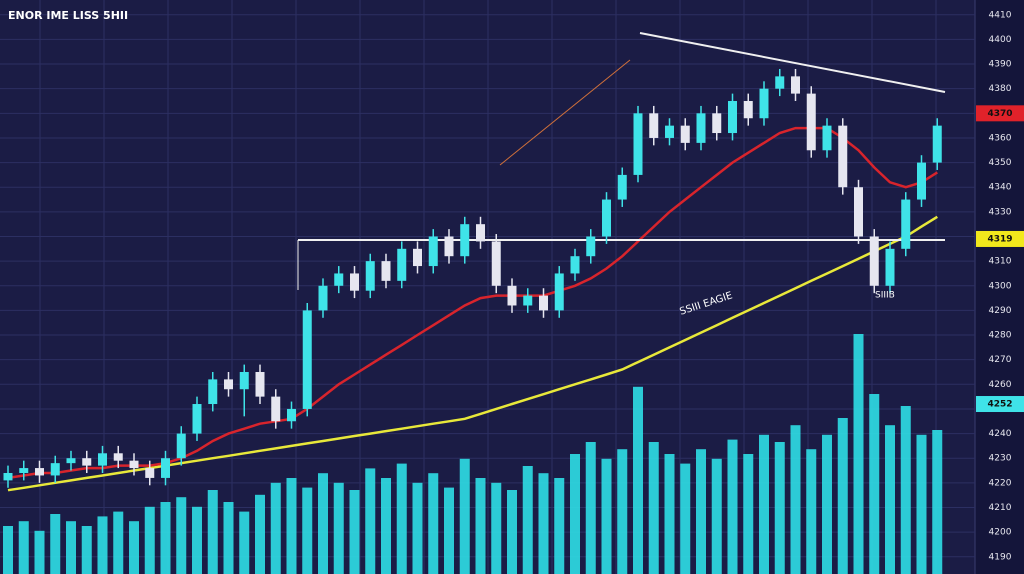  Describe the element at coordinates (1000, 459) in the screenshot. I see `y-tick-label: 4230` at that location.